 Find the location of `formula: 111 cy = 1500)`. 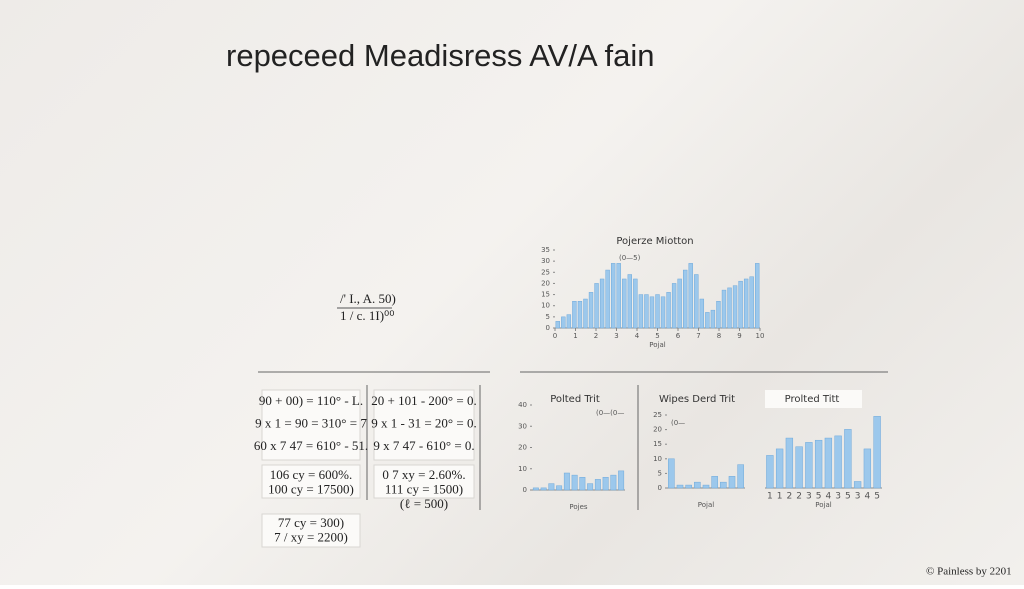

formula: 111 cy = 1500) is located at coordinates (424, 488).